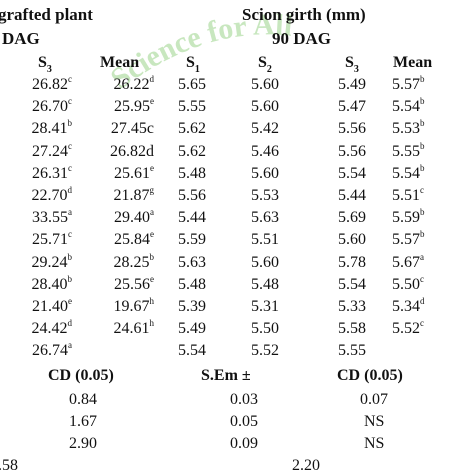  What do you see at coordinates (352, 195) in the screenshot?
I see `s3-right-cell: 5.44` at bounding box center [352, 195].